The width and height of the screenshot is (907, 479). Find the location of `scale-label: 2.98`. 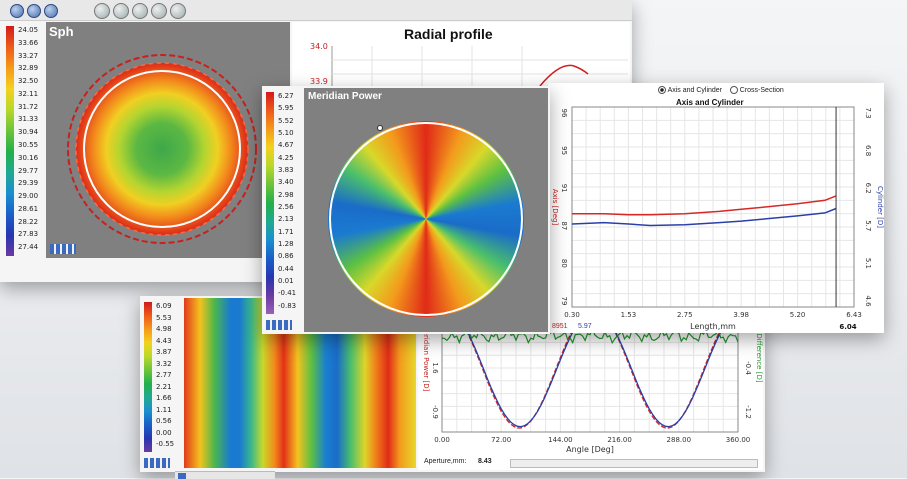

scale-label: 2.98 is located at coordinates (286, 194).